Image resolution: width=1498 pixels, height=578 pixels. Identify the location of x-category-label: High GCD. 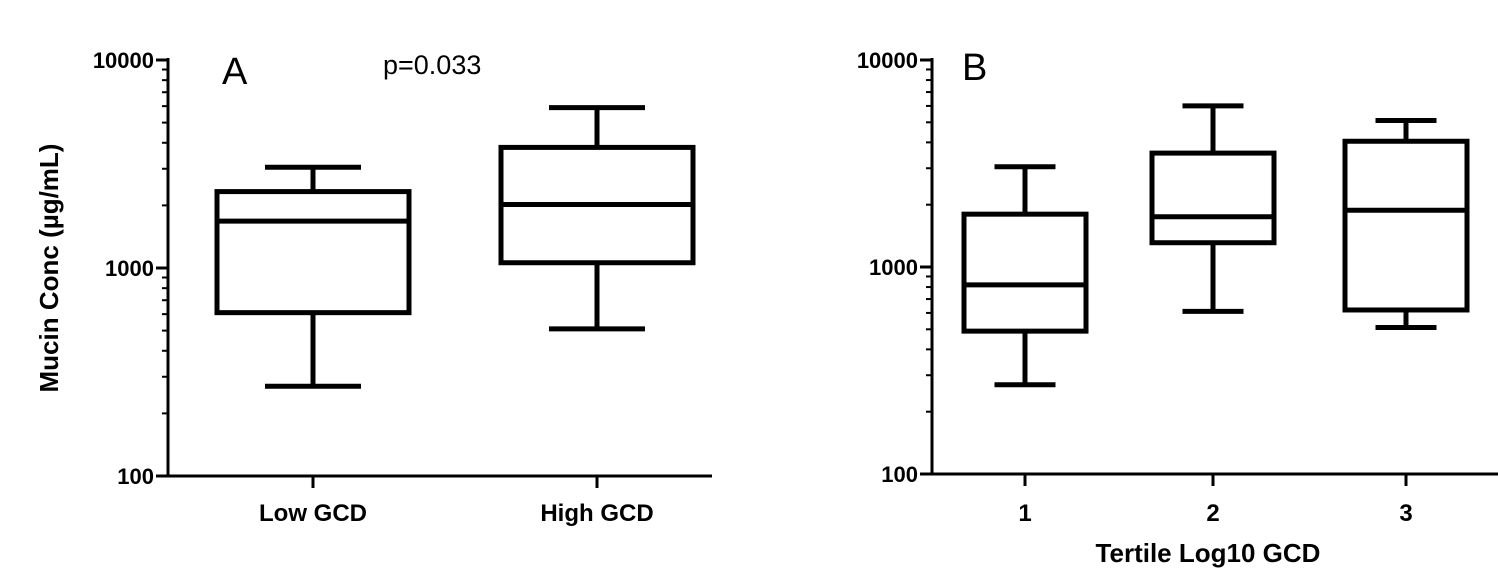
(596, 513).